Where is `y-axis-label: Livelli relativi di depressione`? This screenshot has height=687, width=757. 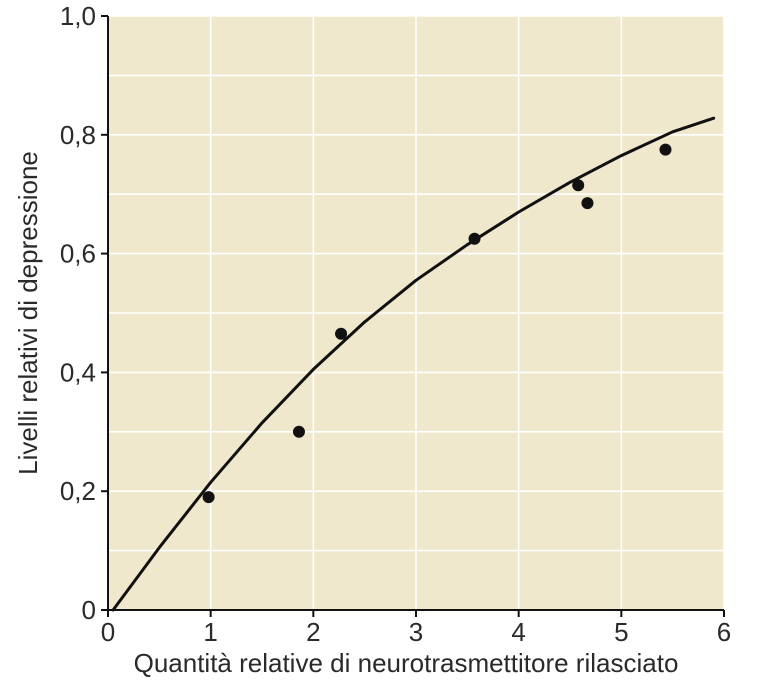
y-axis-label: Livelli relativi di depressione is located at coordinates (28, 313).